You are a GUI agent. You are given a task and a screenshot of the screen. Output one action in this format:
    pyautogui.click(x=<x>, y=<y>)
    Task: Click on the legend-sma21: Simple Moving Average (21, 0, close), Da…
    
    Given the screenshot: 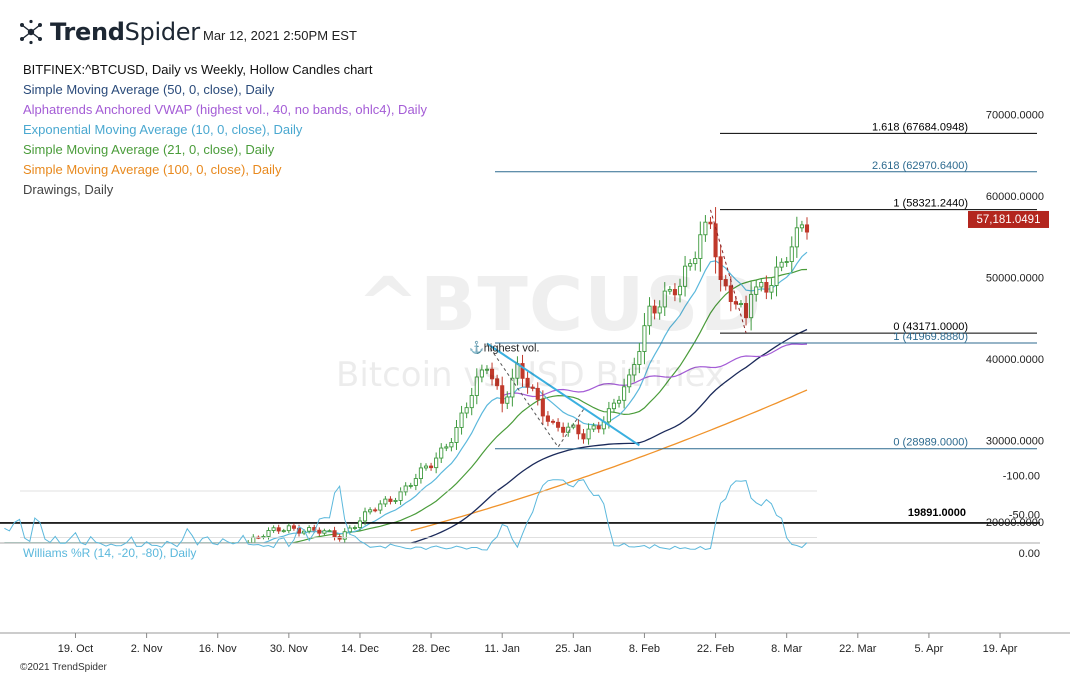 What is the action you would take?
    pyautogui.click(x=149, y=149)
    